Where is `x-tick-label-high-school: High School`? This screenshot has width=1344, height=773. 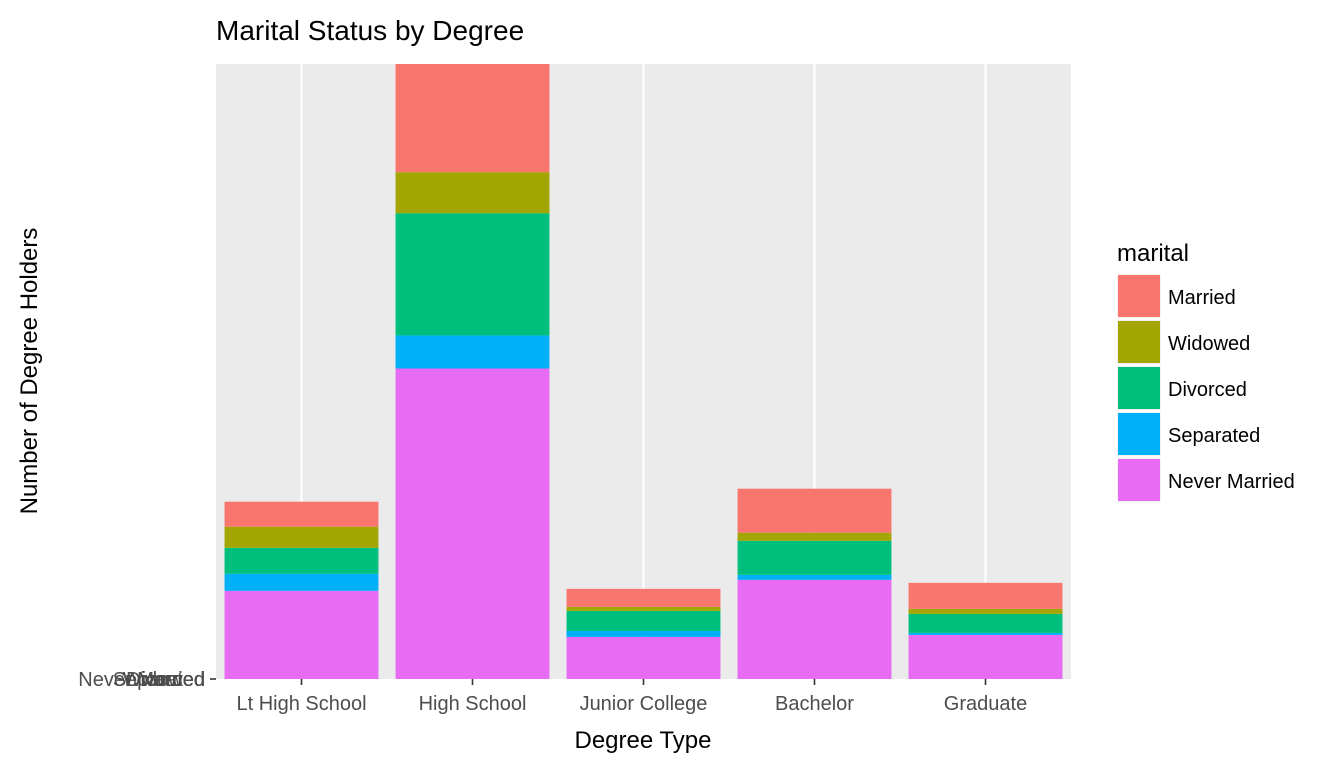 x-tick-label-high-school: High School is located at coordinates (473, 704).